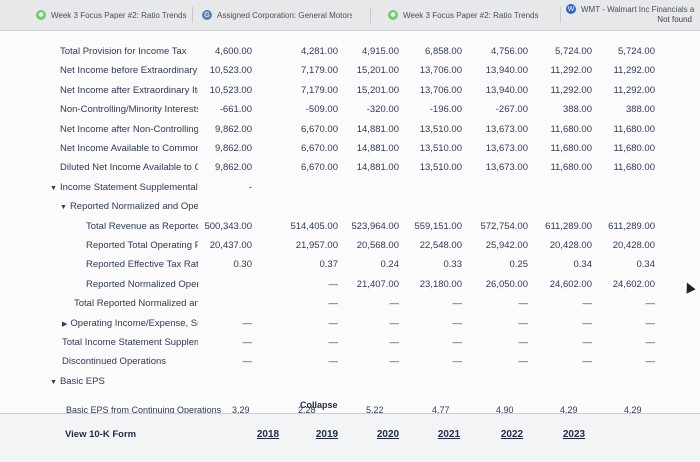 This screenshot has width=700, height=462. What do you see at coordinates (65, 324) in the screenshot?
I see `expand-arrow-icon: ▶` at bounding box center [65, 324].